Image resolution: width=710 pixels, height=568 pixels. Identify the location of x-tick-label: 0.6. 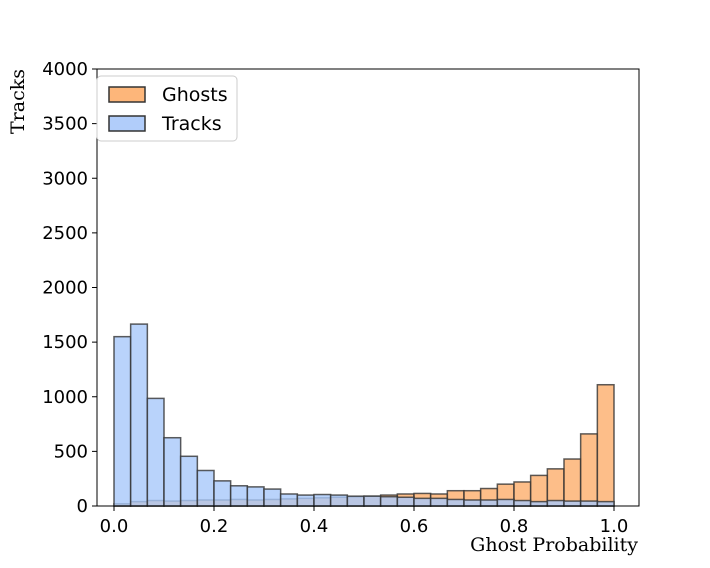
(414, 526).